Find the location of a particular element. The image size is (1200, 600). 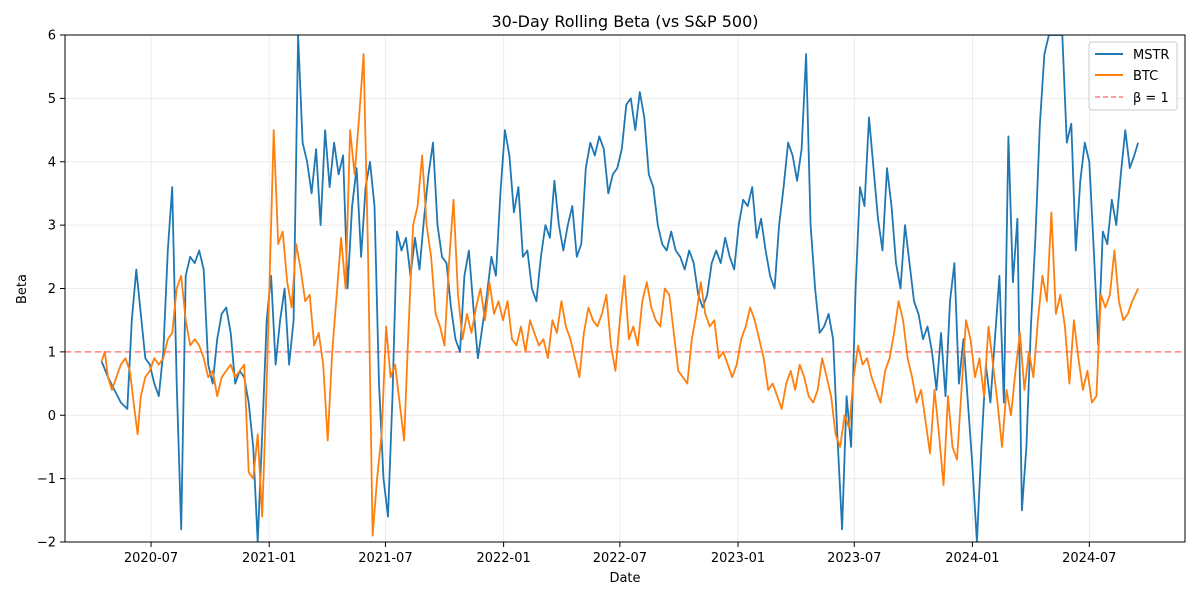

chart-title: 30-Day Rolling Beta (vs S&P 500) is located at coordinates (625, 21).